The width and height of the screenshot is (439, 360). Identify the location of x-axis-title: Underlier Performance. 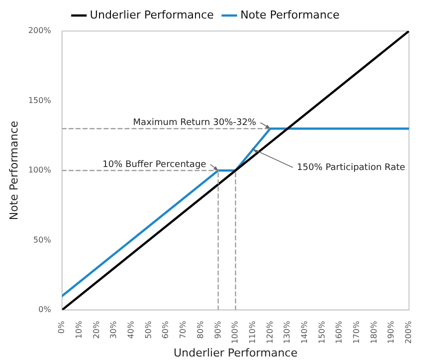
(236, 353).